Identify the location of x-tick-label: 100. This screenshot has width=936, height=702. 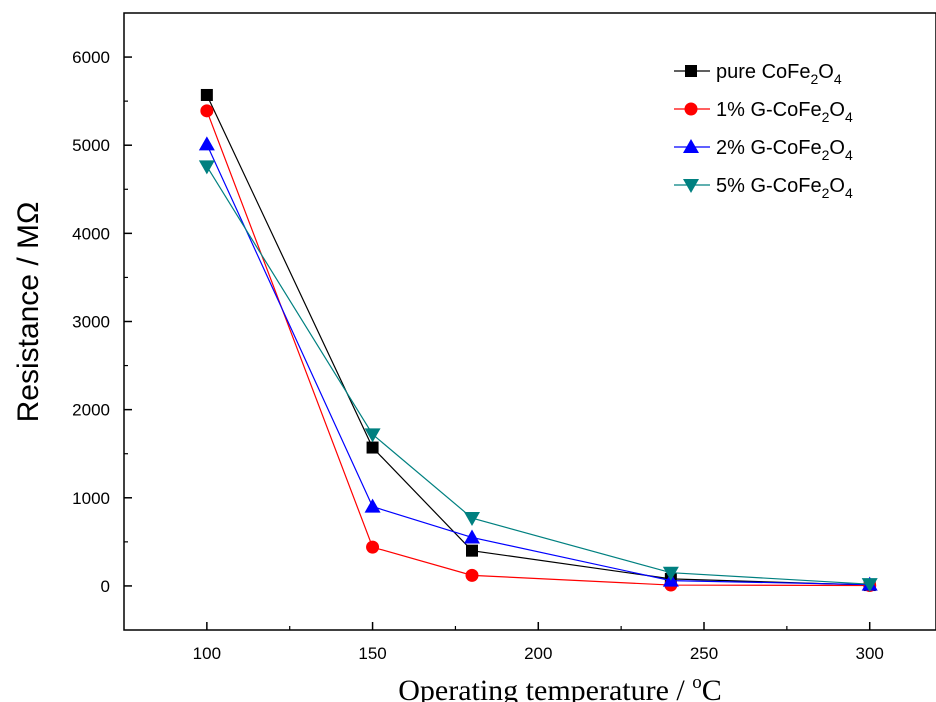
(207, 653).